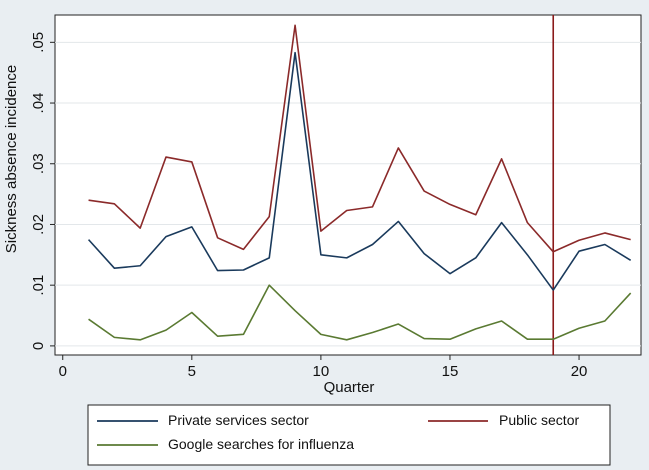  Describe the element at coordinates (579, 371) in the screenshot. I see `x-tick-label: 20` at that location.